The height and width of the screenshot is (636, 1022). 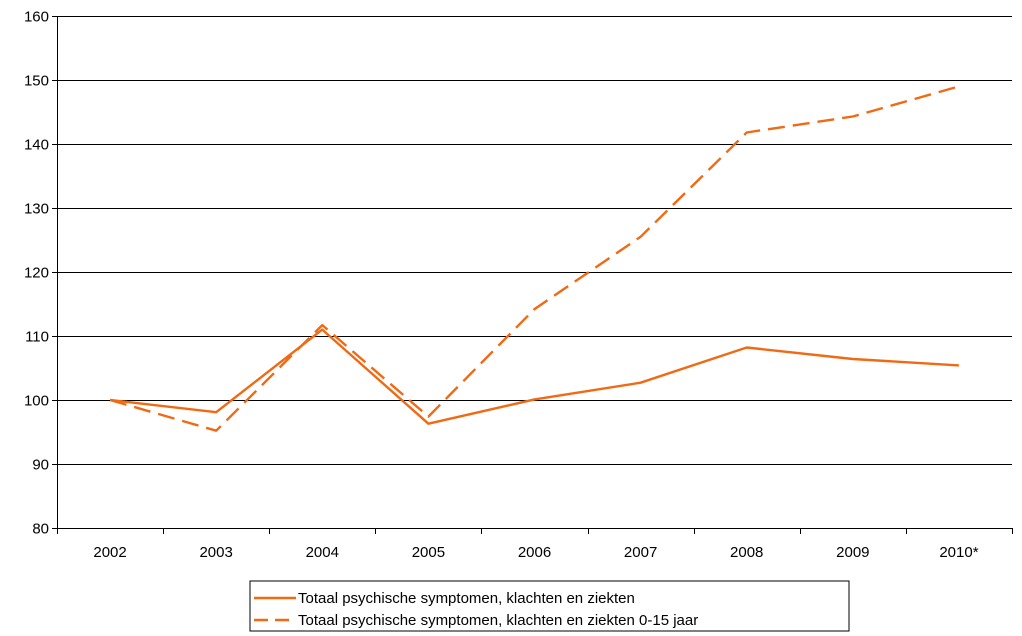 What do you see at coordinates (958, 552) in the screenshot?
I see `x-tick-label: 2010*` at bounding box center [958, 552].